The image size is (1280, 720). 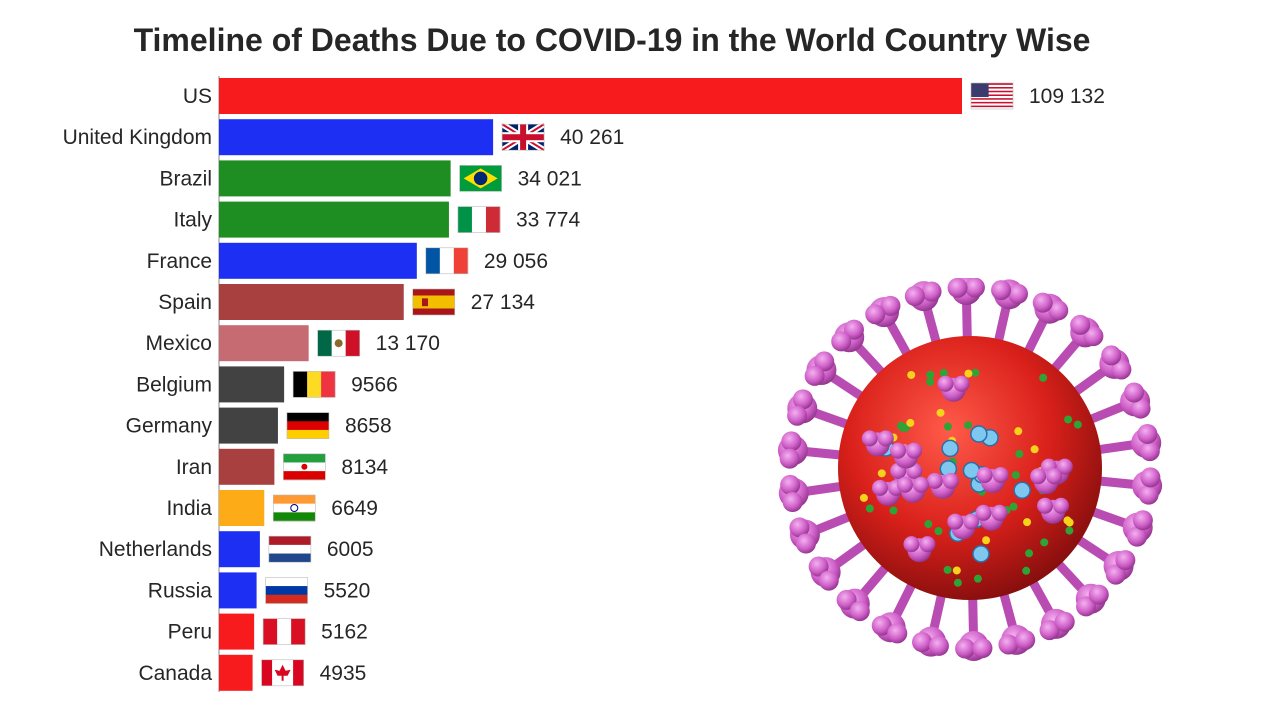 I want to click on category-label-spain: Spain, so click(x=185, y=302).